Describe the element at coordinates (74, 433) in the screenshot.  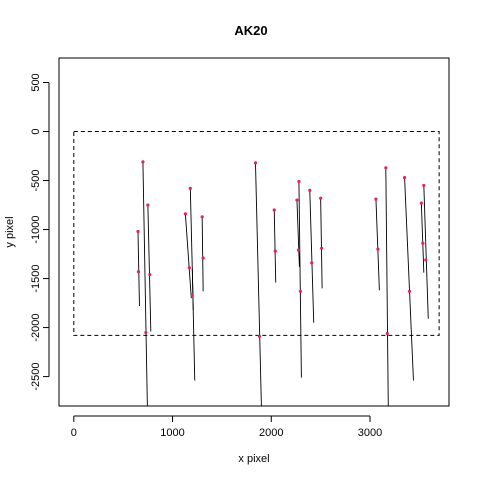
I see `x-tick-label-1: 0` at that location.